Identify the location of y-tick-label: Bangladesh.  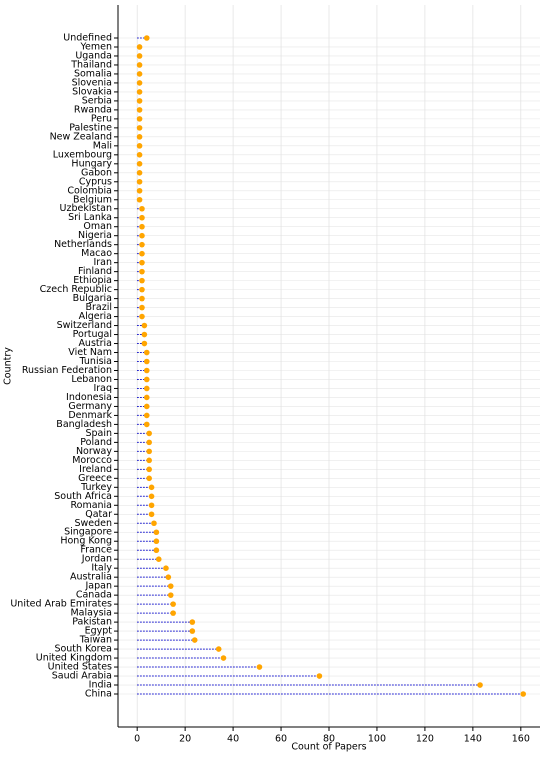
(84, 424).